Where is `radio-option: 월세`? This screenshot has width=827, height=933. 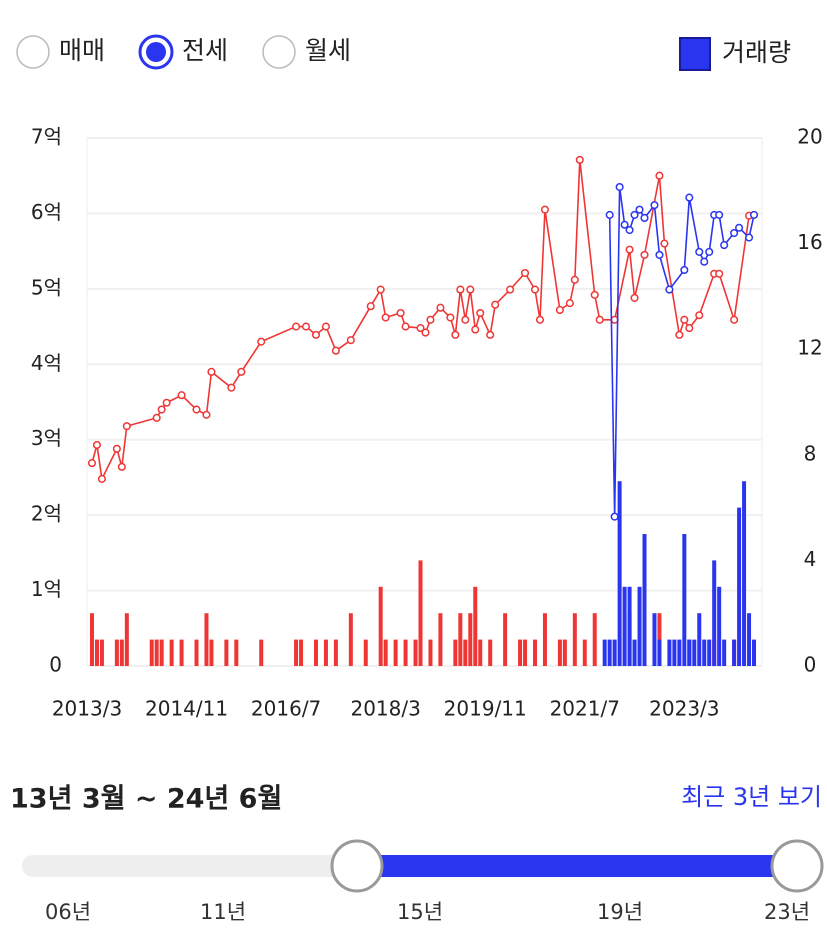
radio-option: 월세 is located at coordinates (306, 52).